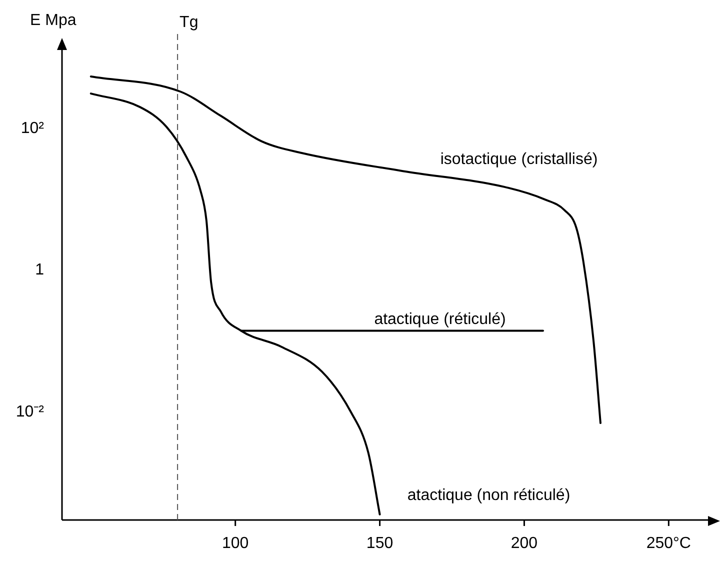 The width and height of the screenshot is (722, 570). Describe the element at coordinates (189, 22) in the screenshot. I see `ref-line-label: Tg` at that location.